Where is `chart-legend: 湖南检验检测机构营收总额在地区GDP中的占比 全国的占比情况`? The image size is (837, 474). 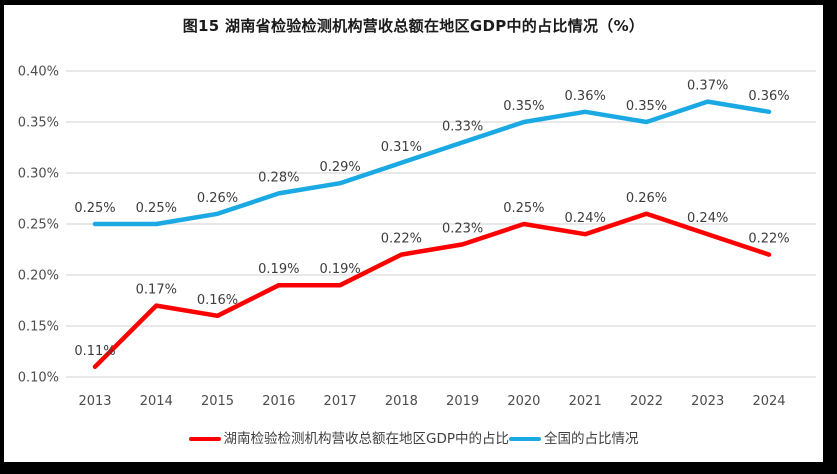 chart-legend: 湖南检验检测机构营收总额在地区GDP中的占比 全国的占比情况 is located at coordinates (413, 439).